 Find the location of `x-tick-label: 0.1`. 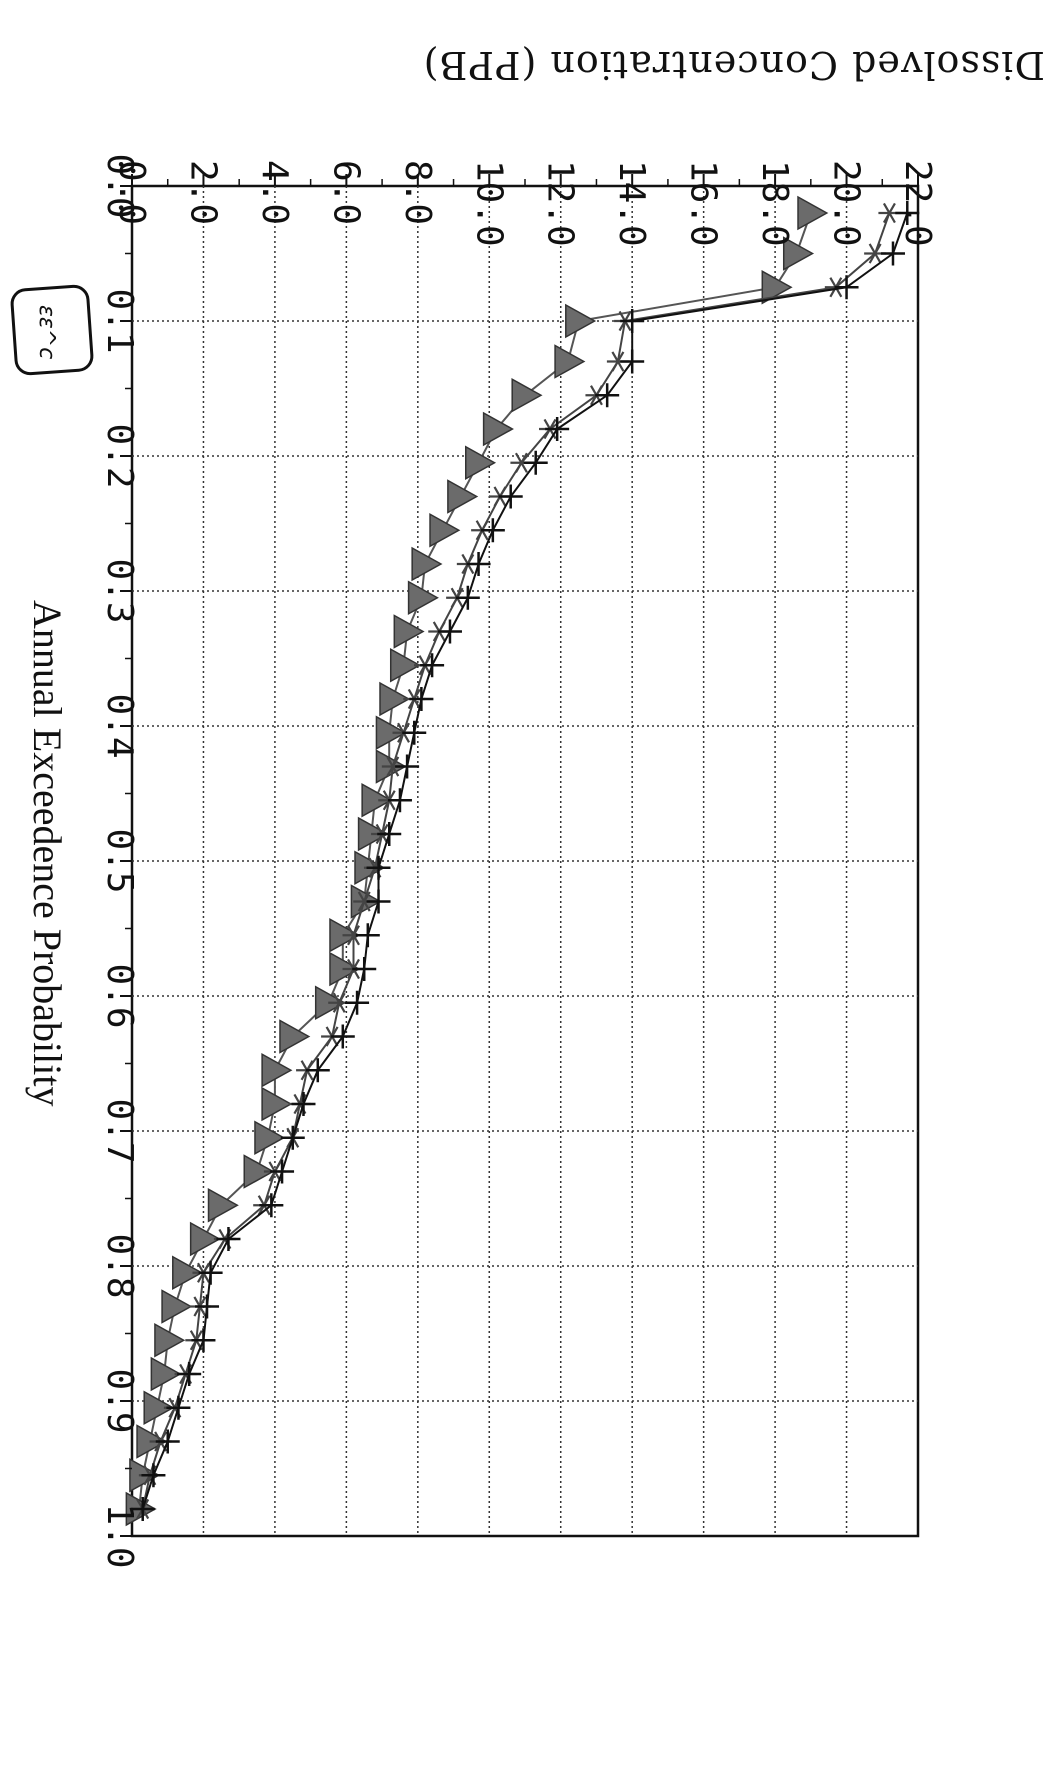

x-tick-label: 0.1 is located at coordinates (119, 320).